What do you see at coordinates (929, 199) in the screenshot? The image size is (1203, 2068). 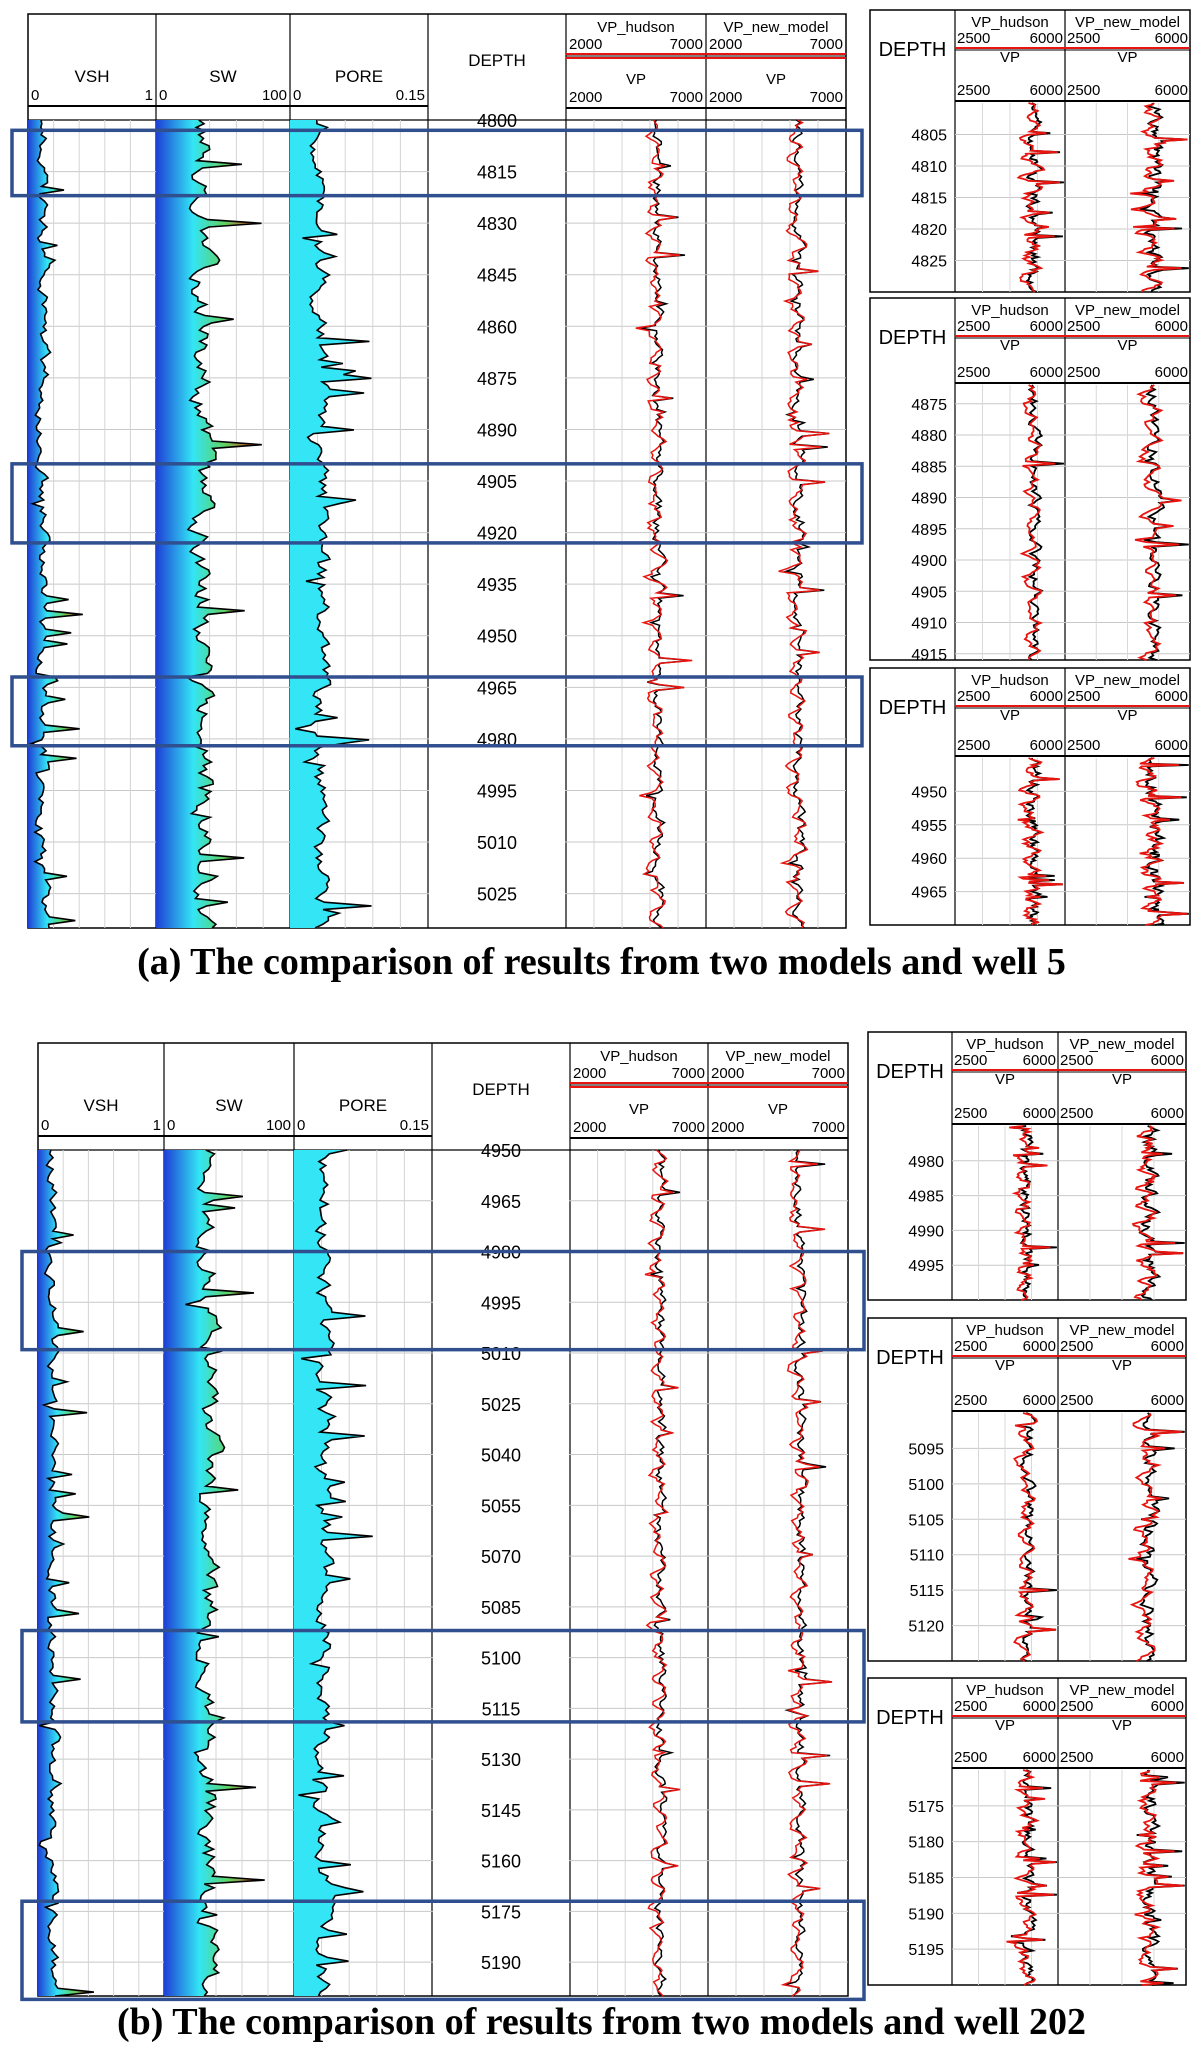 I see `zoom-depth-tick-label: 4815` at bounding box center [929, 199].